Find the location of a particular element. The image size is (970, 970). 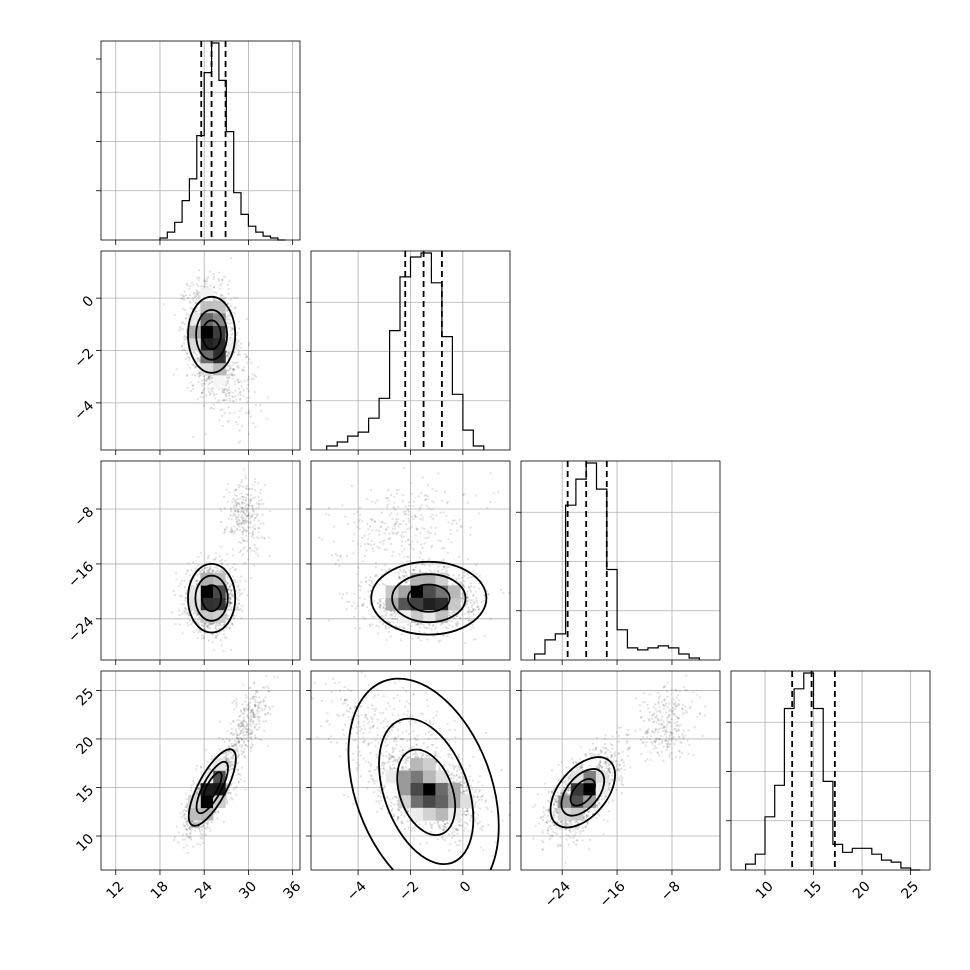

density-contour is located at coordinates (211, 598).